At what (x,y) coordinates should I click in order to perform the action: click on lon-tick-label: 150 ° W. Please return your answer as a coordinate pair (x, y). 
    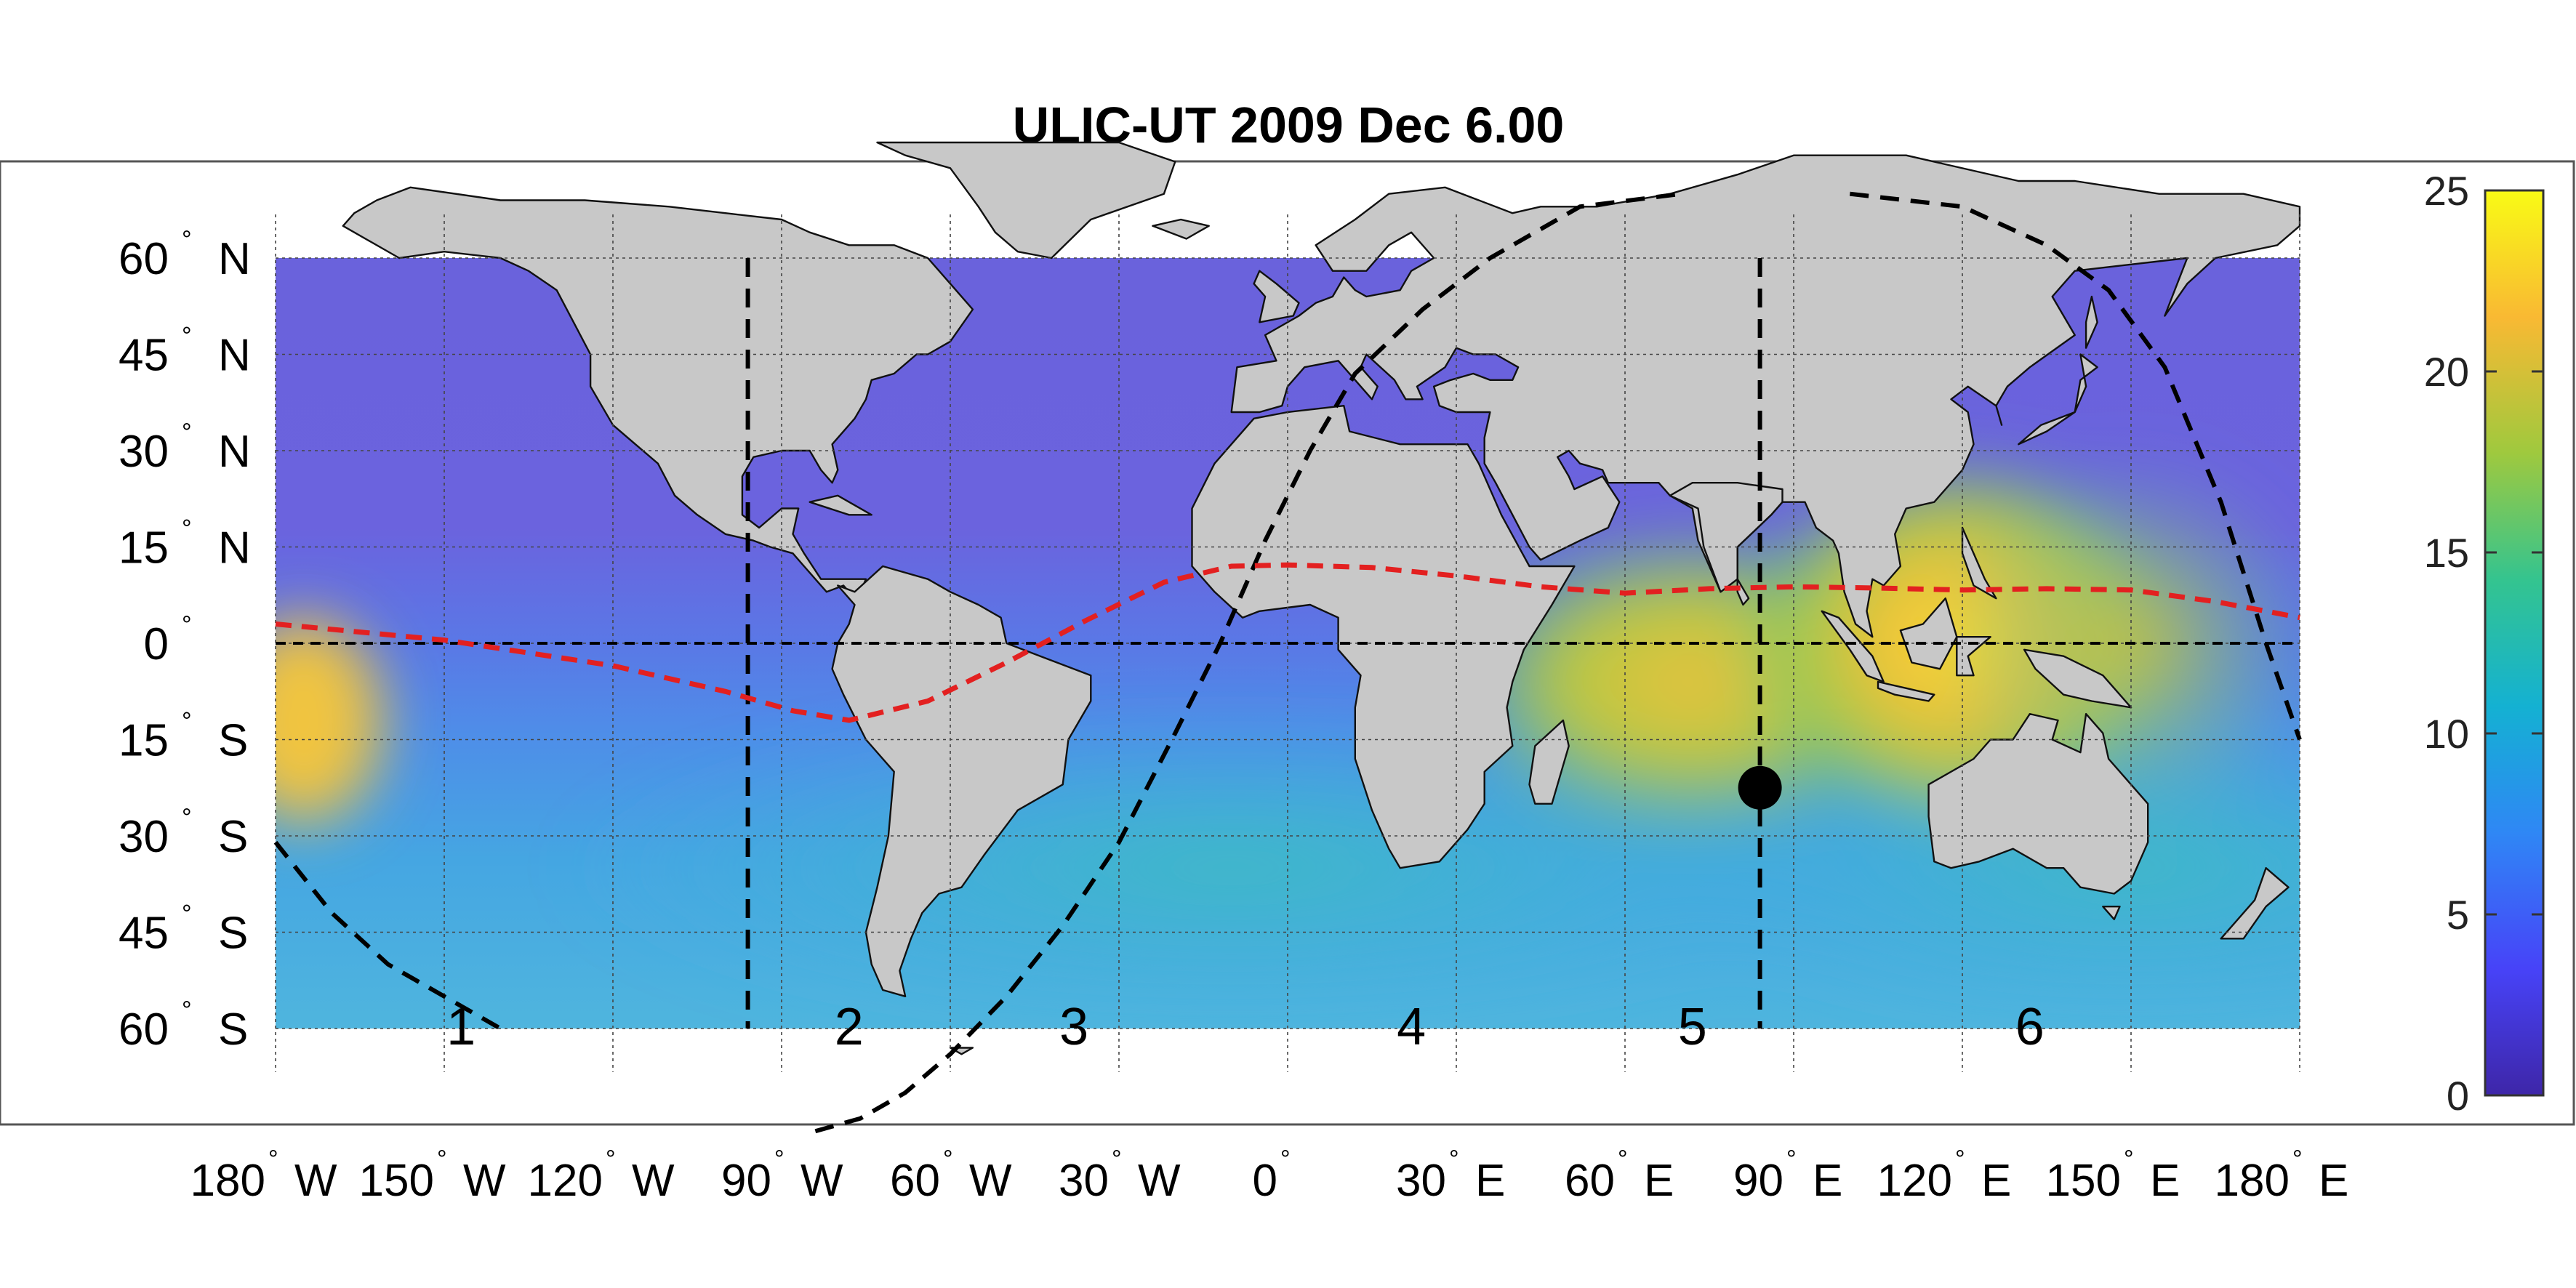
    Looking at the image, I should click on (432, 1176).